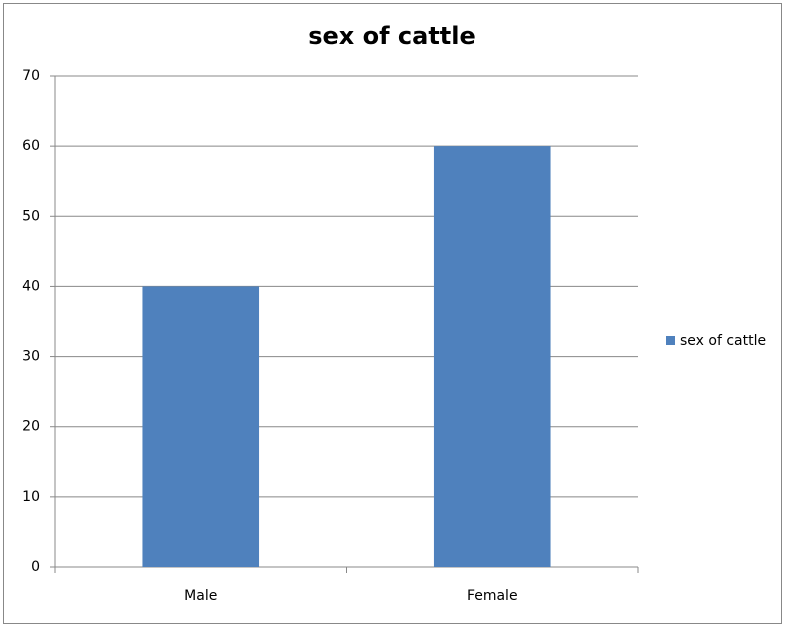 The width and height of the screenshot is (785, 629). Describe the element at coordinates (392, 36) in the screenshot. I see `chart-title: sex of cattle` at that location.